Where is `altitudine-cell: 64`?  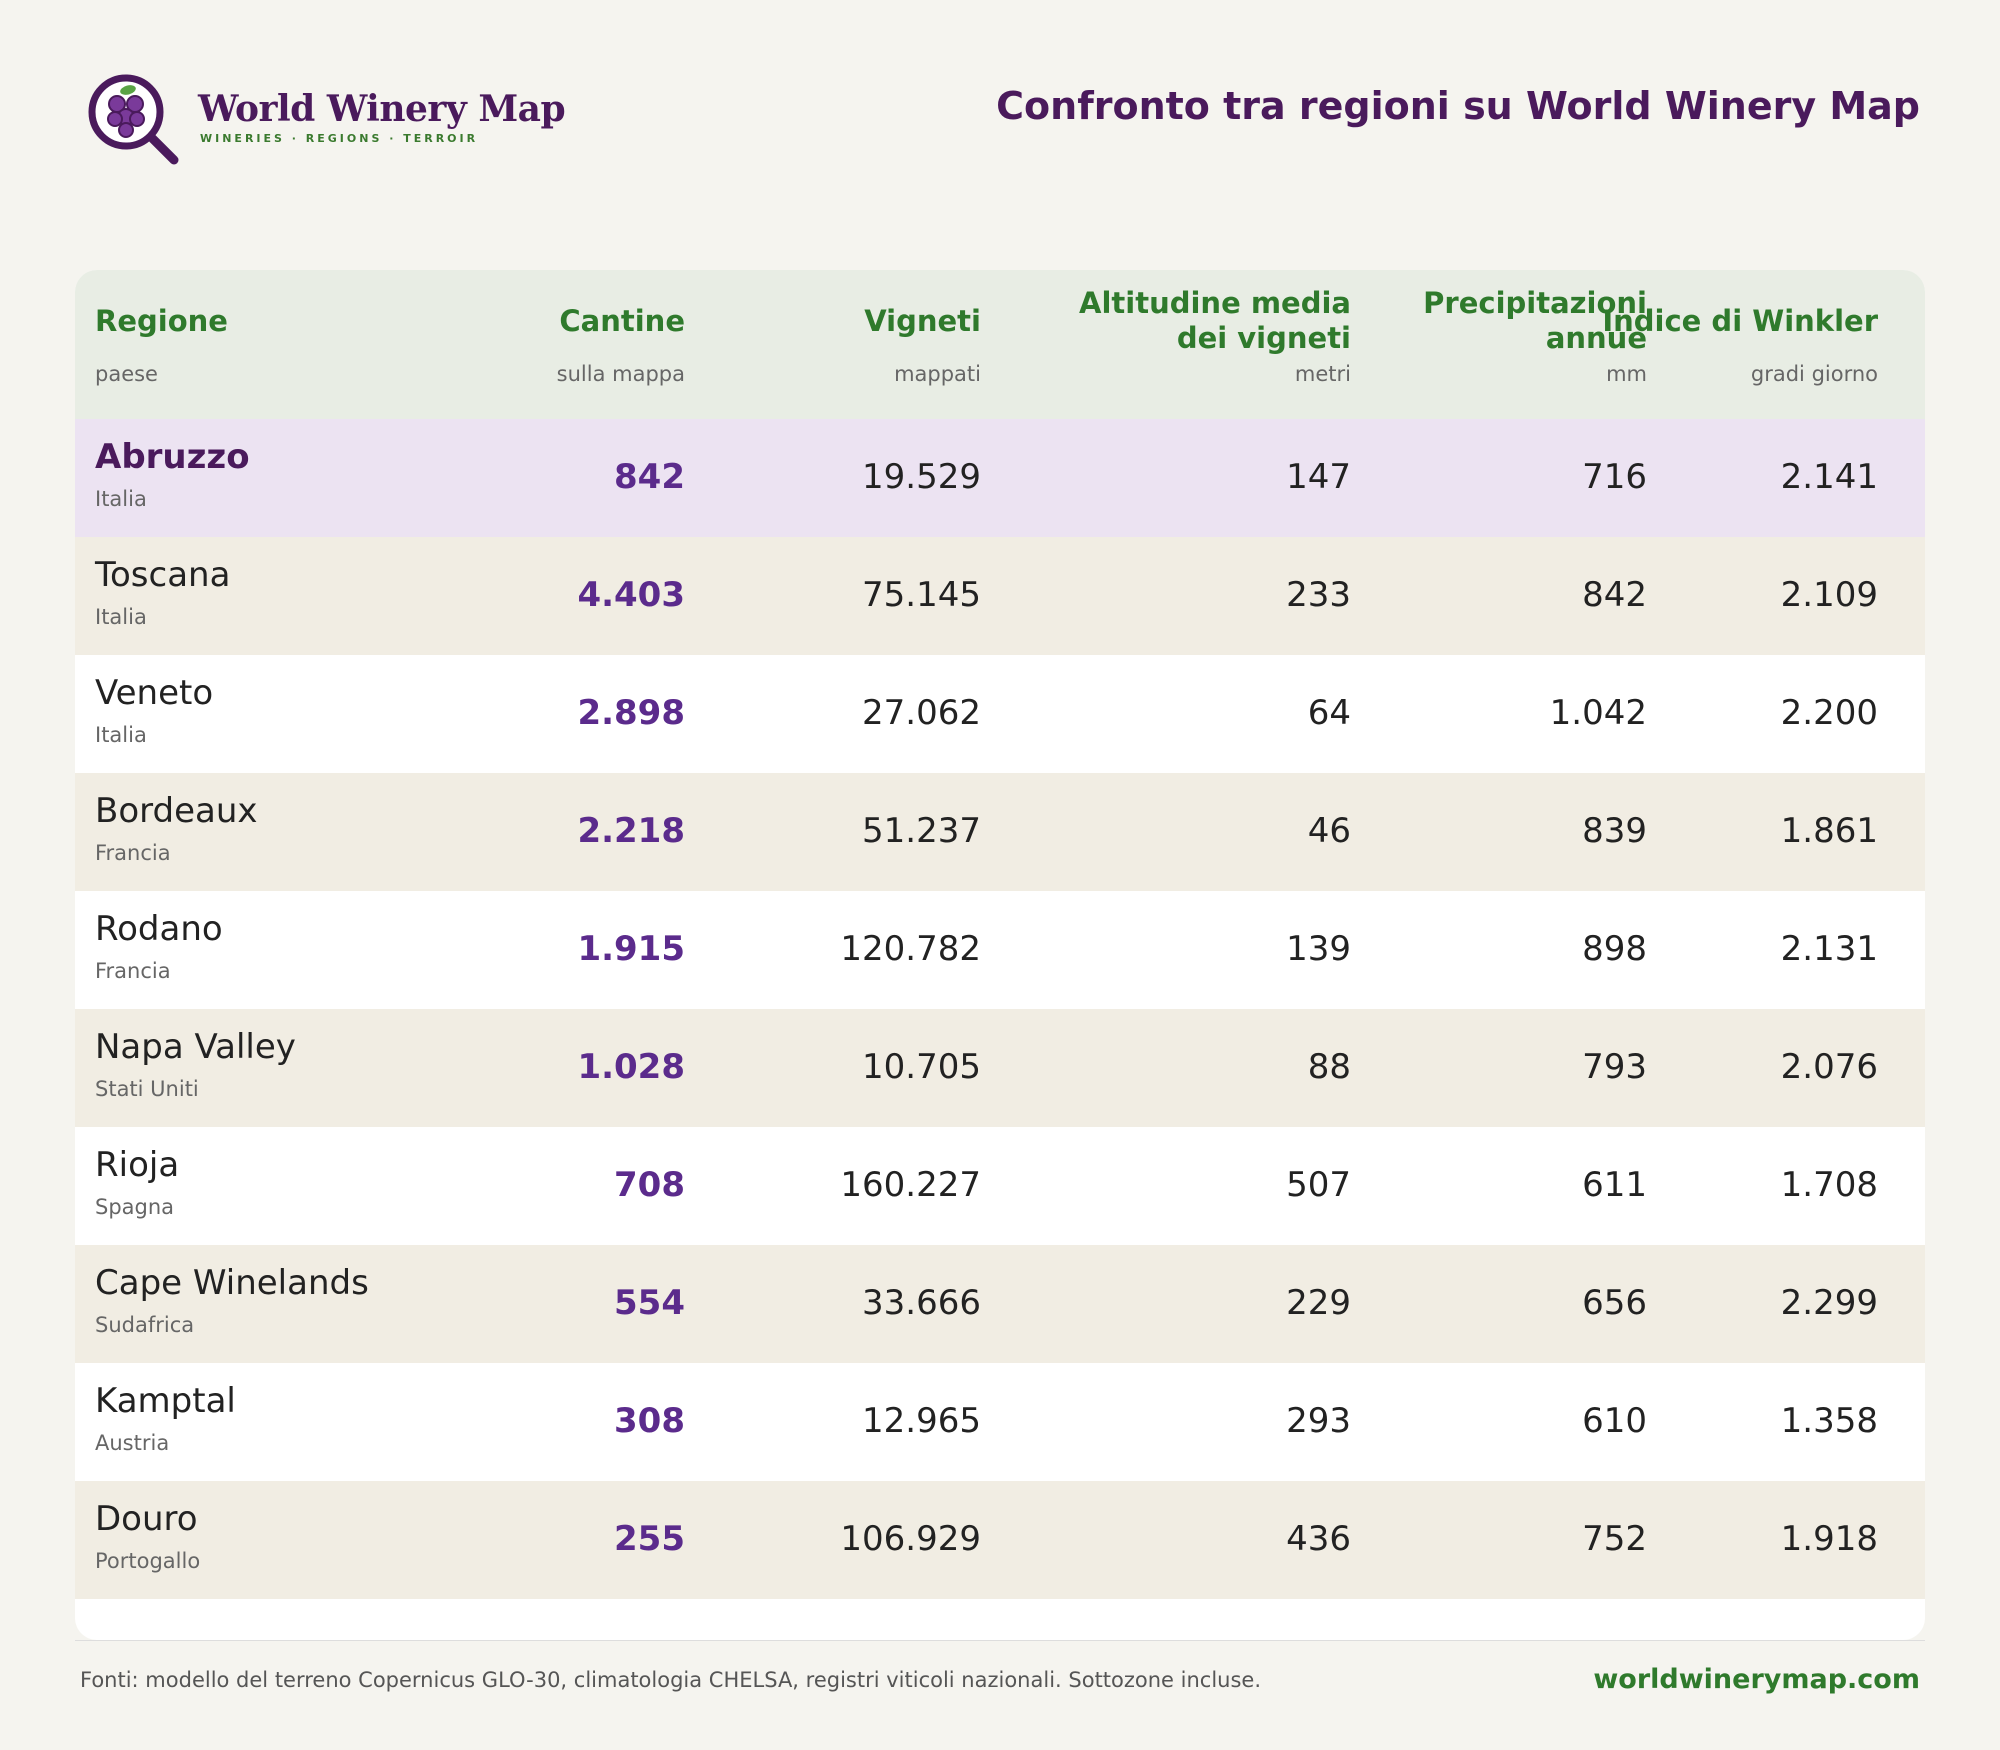 altitudine-cell: 64 is located at coordinates (1329, 713).